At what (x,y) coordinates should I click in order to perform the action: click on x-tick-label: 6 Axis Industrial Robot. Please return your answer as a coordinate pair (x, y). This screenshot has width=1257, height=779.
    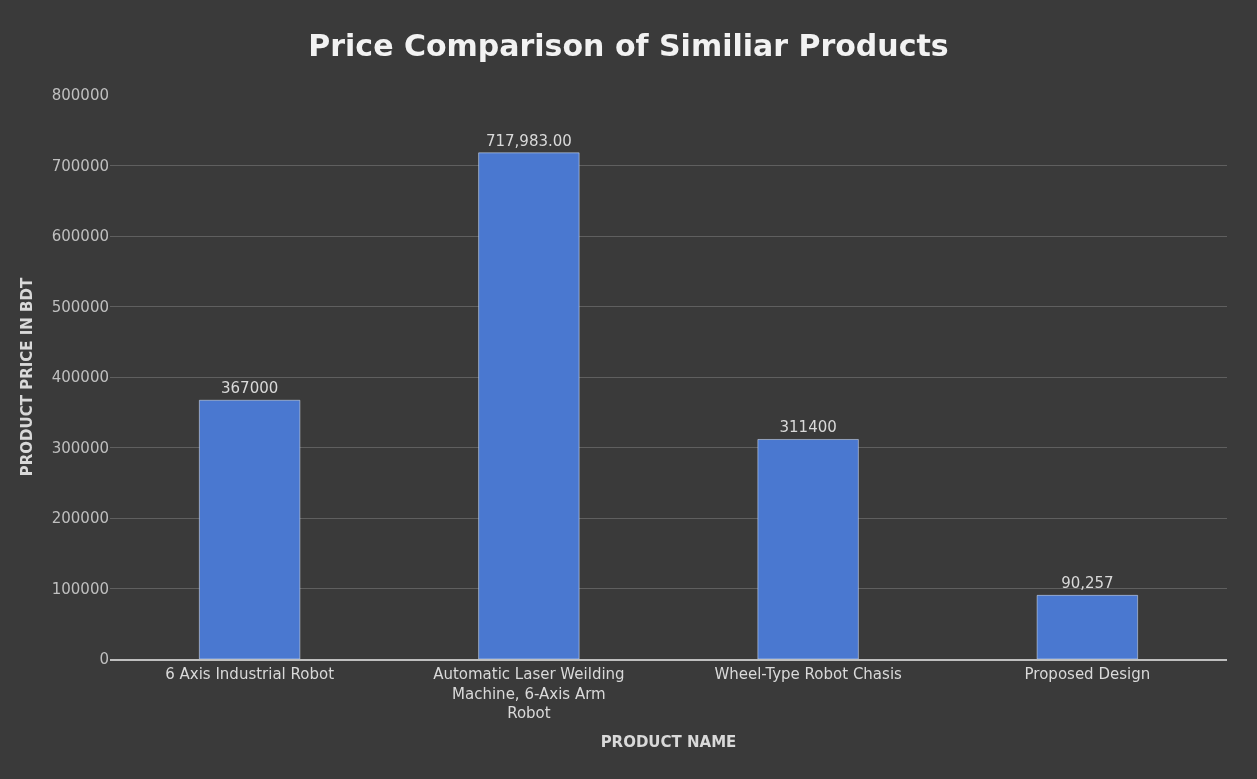
    Looking at the image, I should click on (250, 674).